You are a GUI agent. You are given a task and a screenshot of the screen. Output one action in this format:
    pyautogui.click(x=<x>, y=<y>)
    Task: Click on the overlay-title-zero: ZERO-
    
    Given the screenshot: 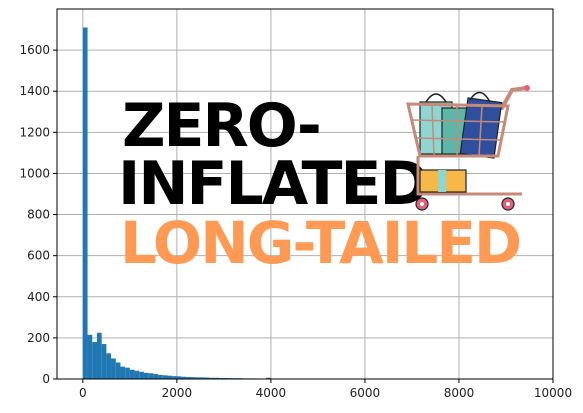 What is the action you would take?
    pyautogui.click(x=222, y=126)
    